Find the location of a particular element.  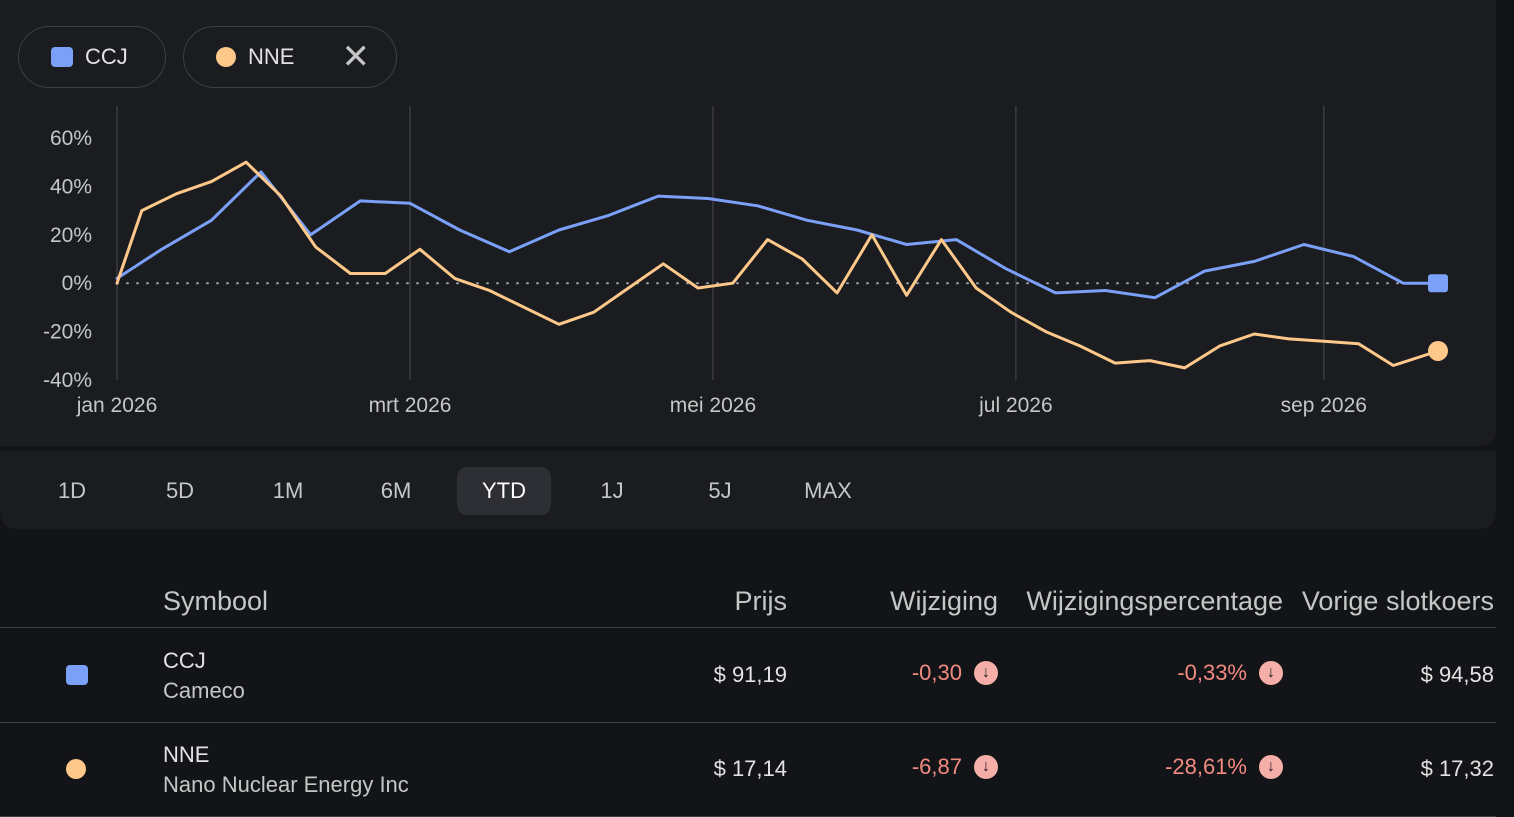

y-tick-label: 20% is located at coordinates (71, 235).